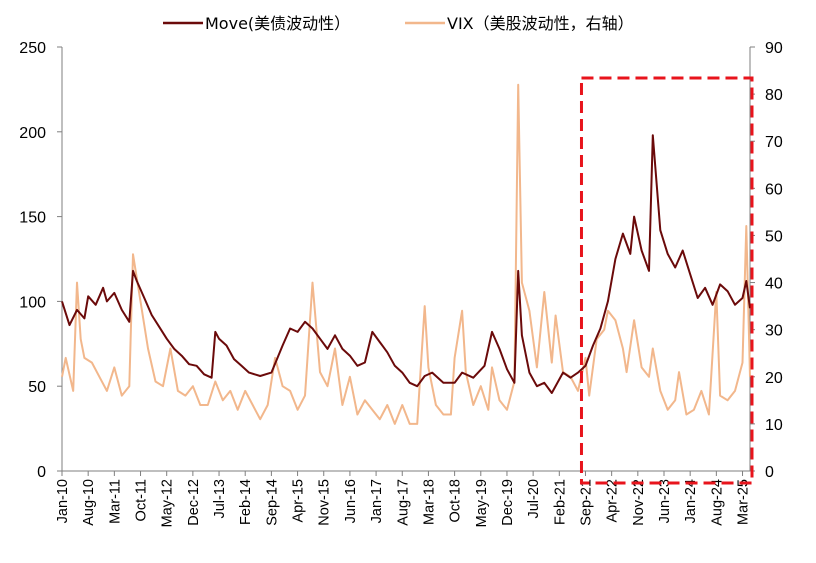 The image size is (816, 563). Describe the element at coordinates (586, 502) in the screenshot. I see `x-tick-label: Sep-21` at that location.